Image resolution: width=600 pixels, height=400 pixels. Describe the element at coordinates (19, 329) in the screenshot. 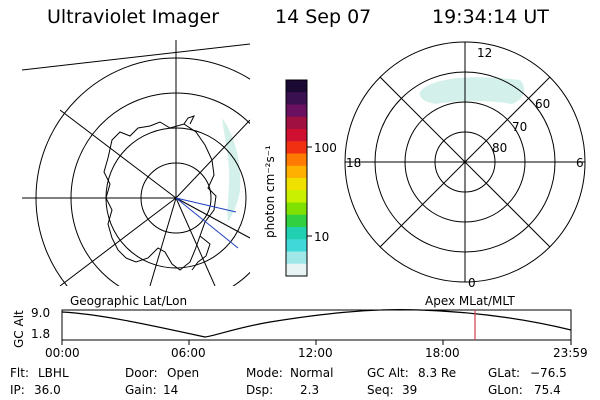

I see `altitude-axis-label: GC Alt` at that location.